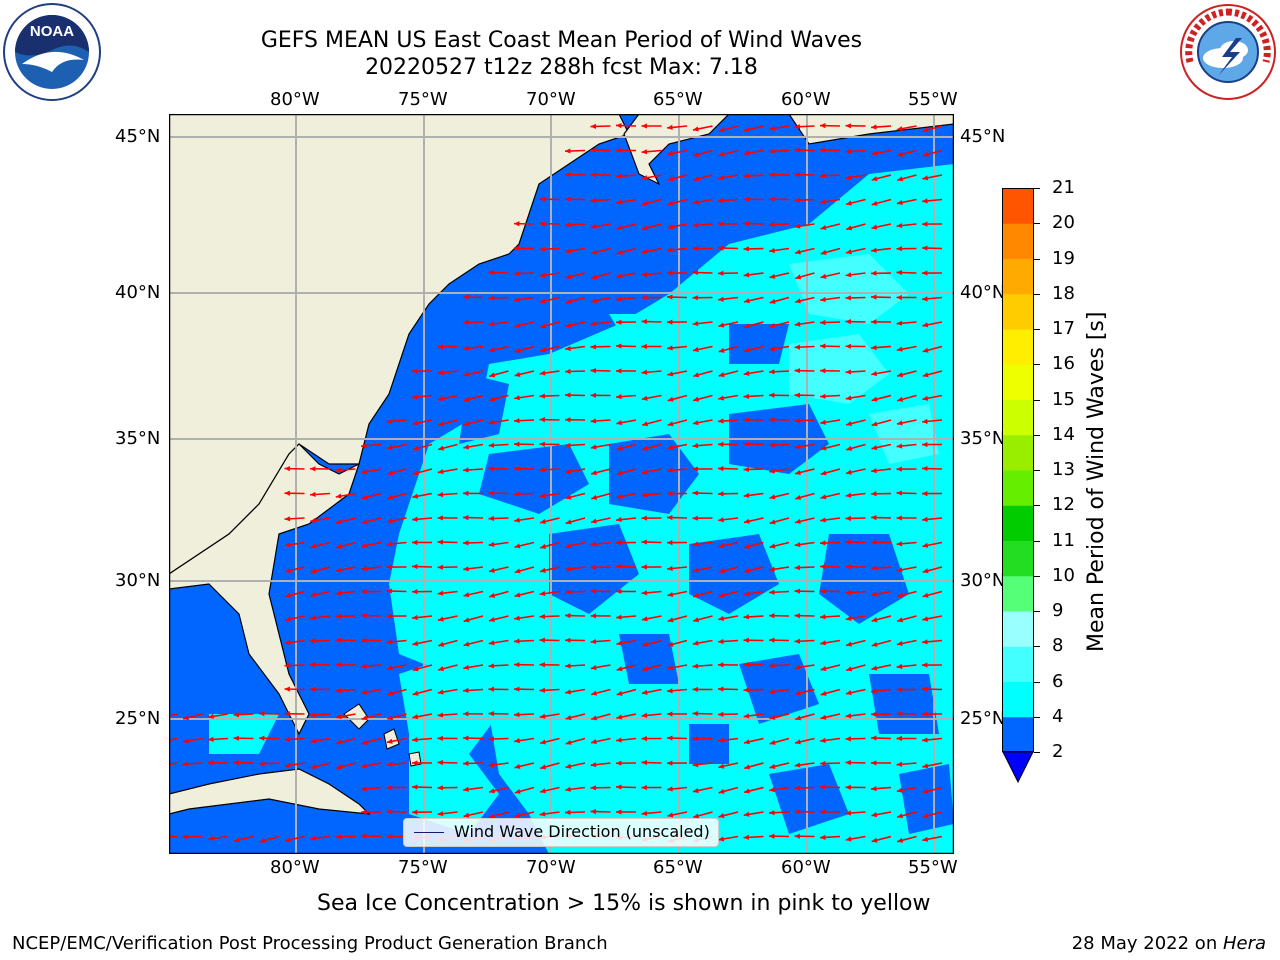  Describe the element at coordinates (806, 99) in the screenshot. I see `lon-label-top-60w: 60°W` at that location.